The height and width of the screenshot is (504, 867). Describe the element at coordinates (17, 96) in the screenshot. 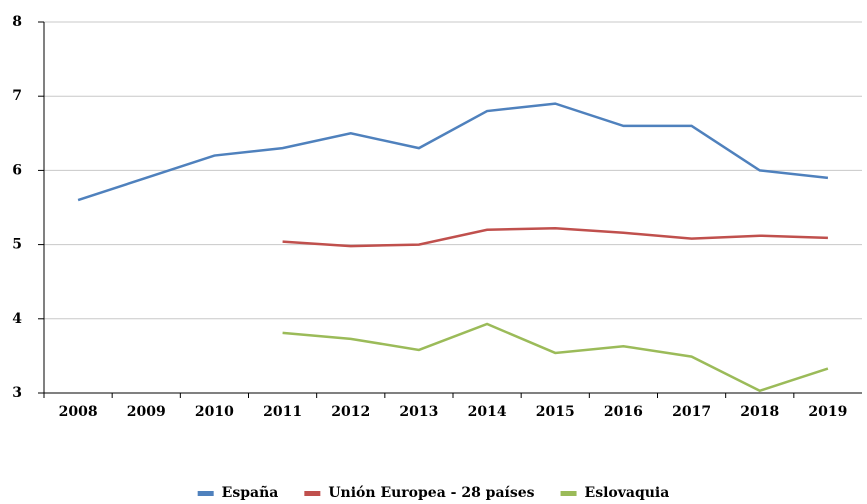

I see `y-tick-label: 7` at that location.